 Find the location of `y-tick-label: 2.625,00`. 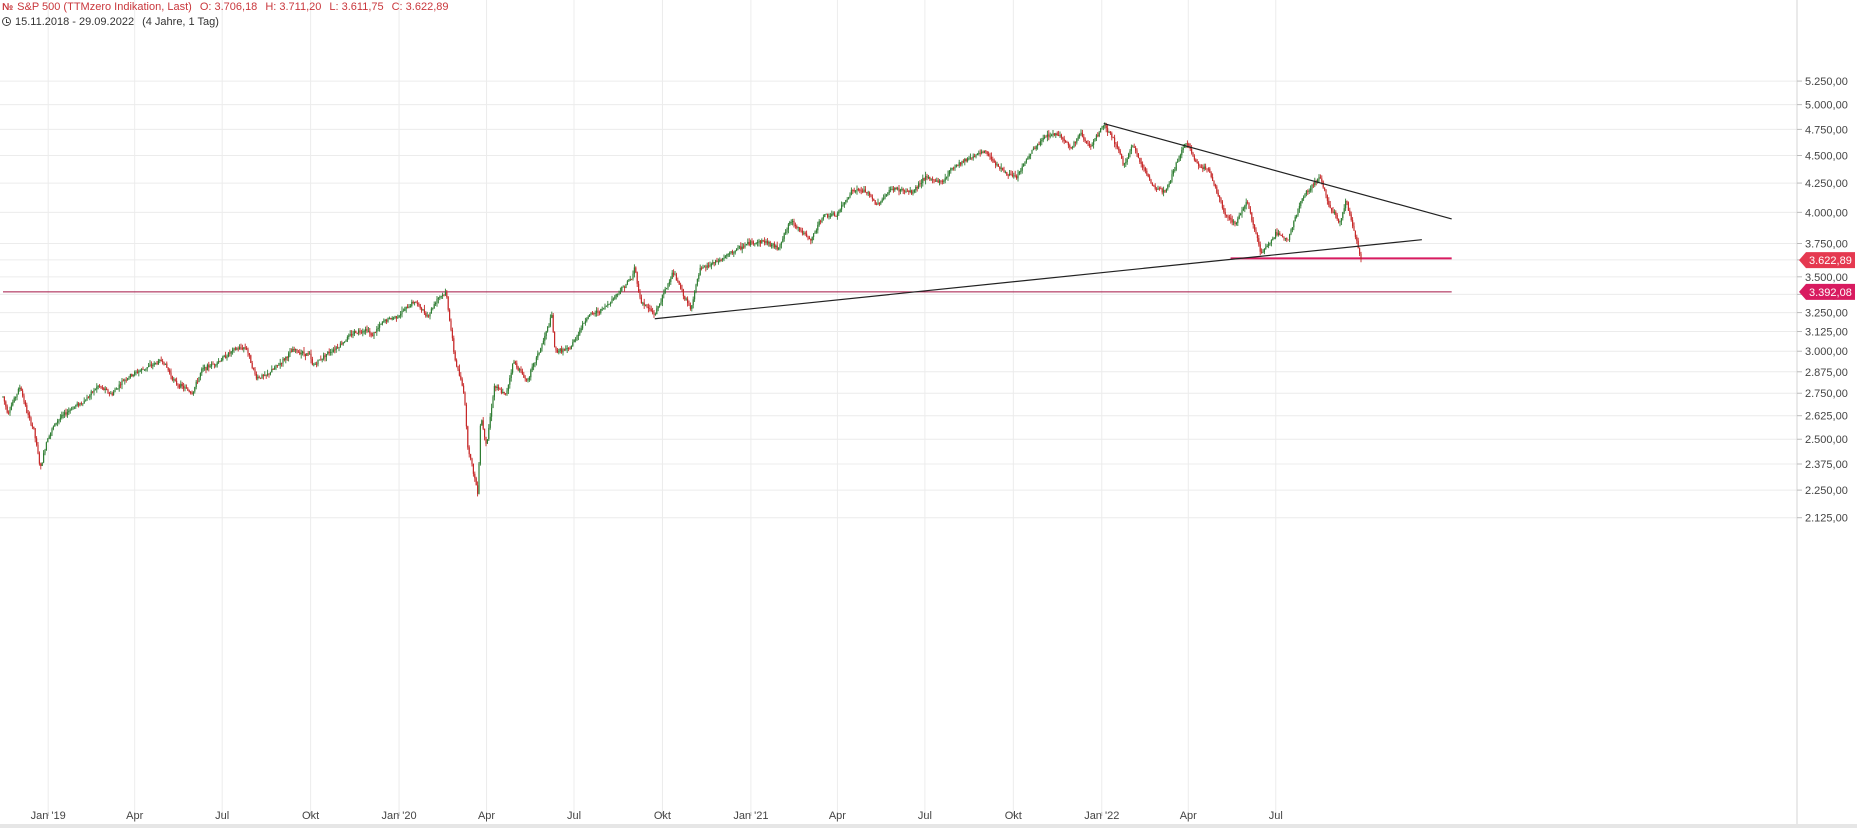

y-tick-label: 2.625,00 is located at coordinates (1826, 417).